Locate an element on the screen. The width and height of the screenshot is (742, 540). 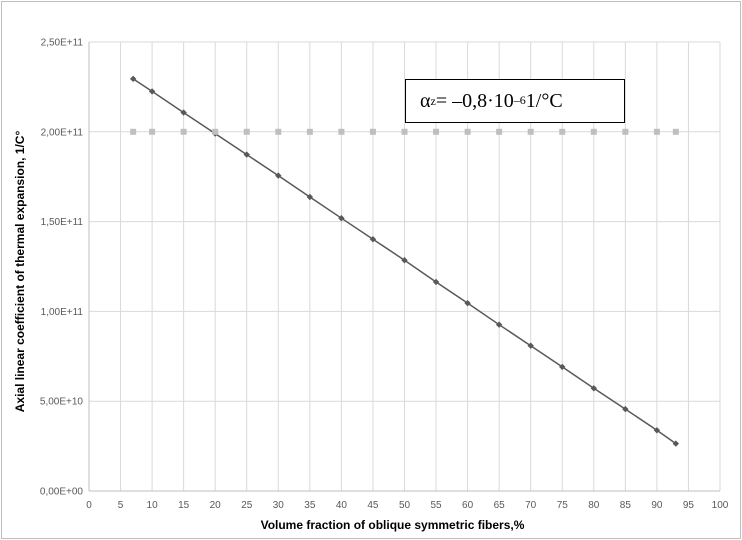
x-tick-label: 35 is located at coordinates (310, 505).